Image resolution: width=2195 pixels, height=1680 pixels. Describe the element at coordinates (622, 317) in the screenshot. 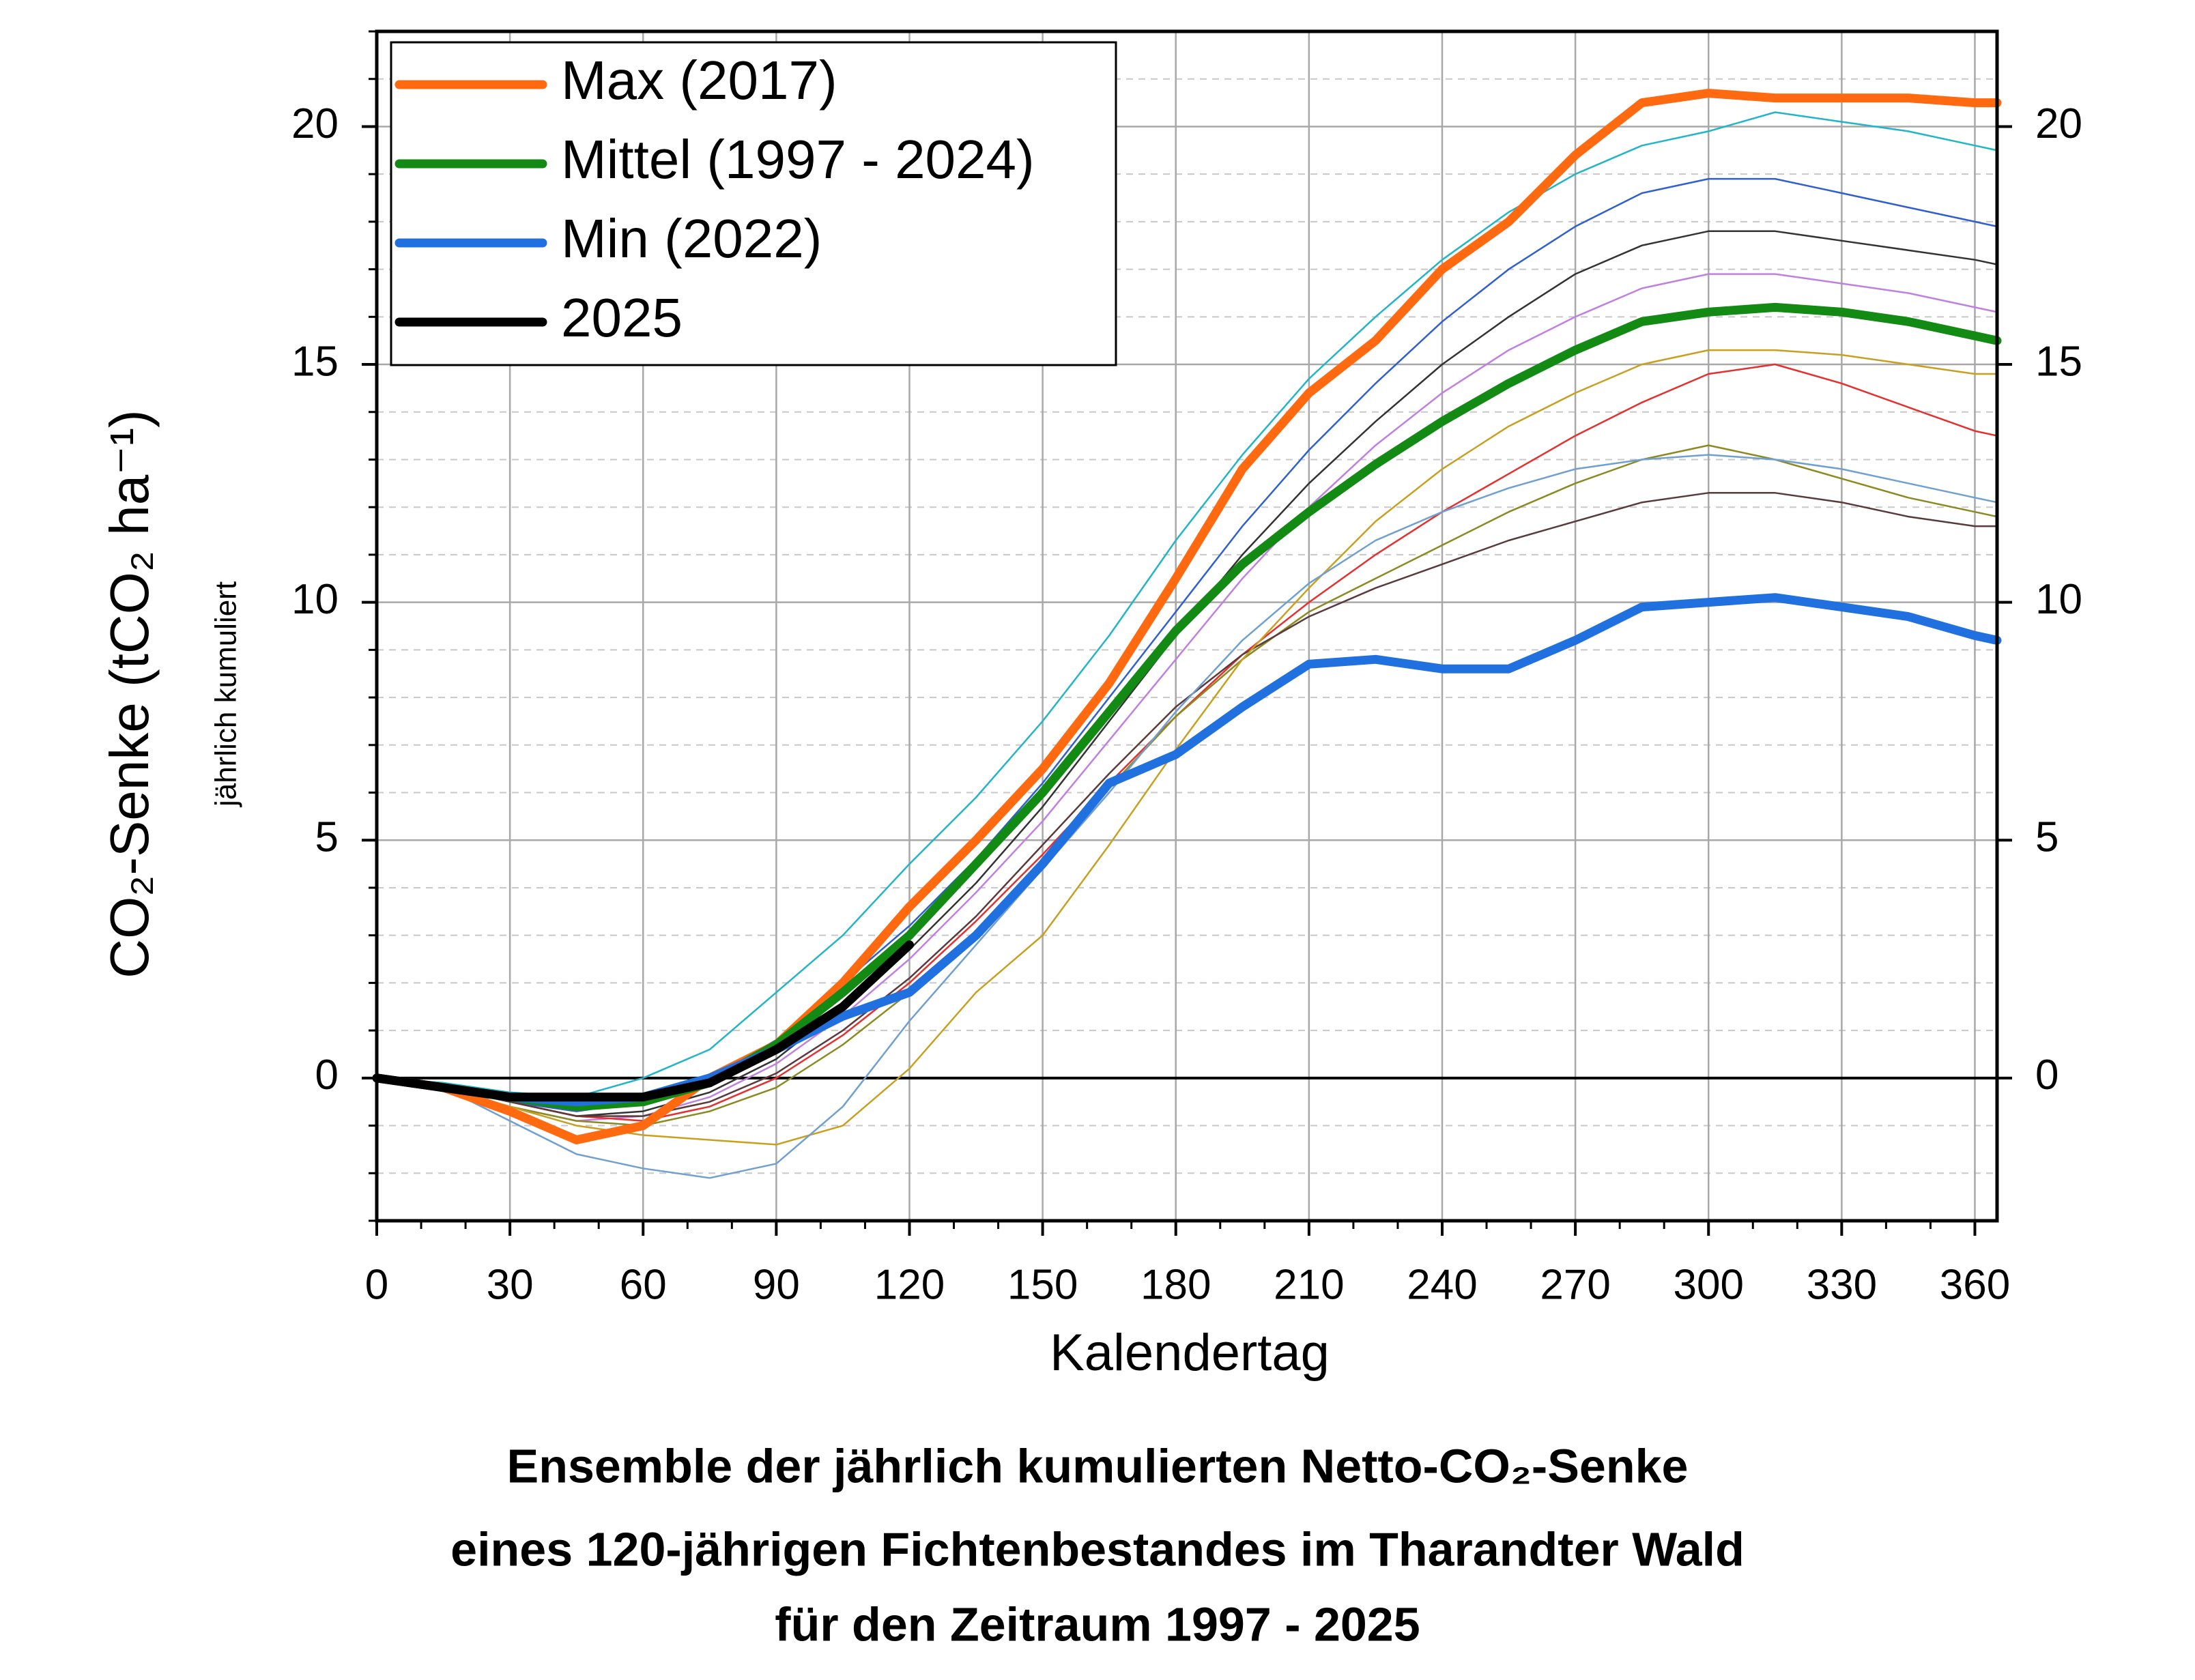

I see `legend-label: 2025` at that location.